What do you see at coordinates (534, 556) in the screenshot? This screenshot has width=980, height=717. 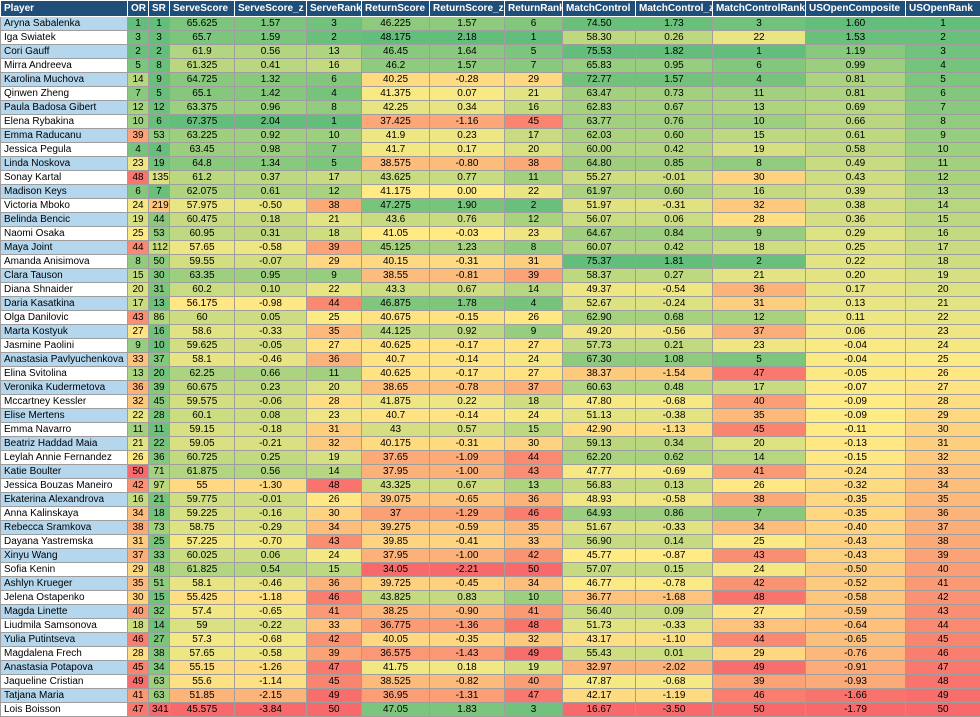 I see `cell-return-rank: 42` at bounding box center [534, 556].